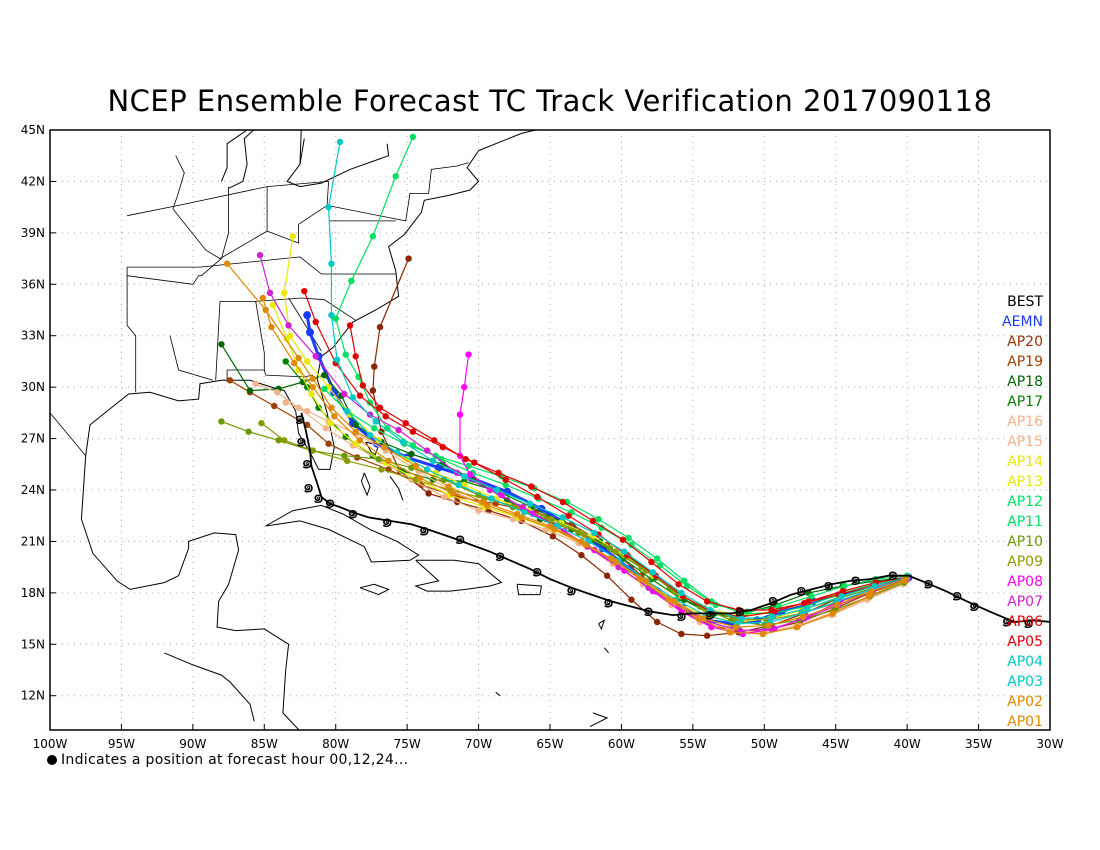 This screenshot has height=850, width=1100. What do you see at coordinates (407, 744) in the screenshot?
I see `x-tick-label: 75W` at bounding box center [407, 744].